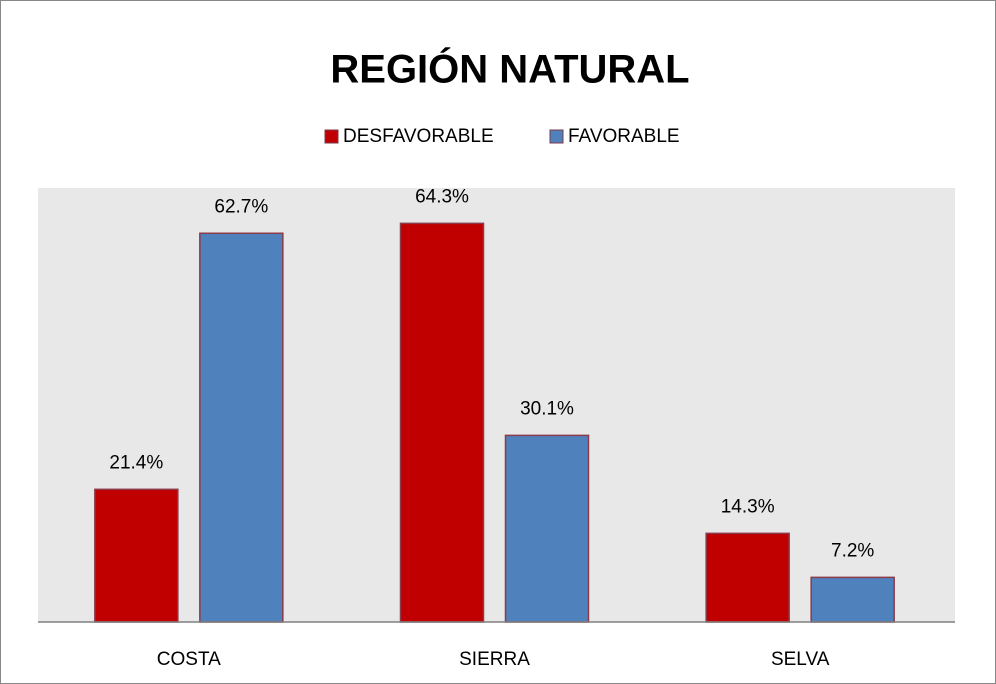  Describe the element at coordinates (624, 136) in the screenshot. I see `legend-label: FAVORABLE` at that location.